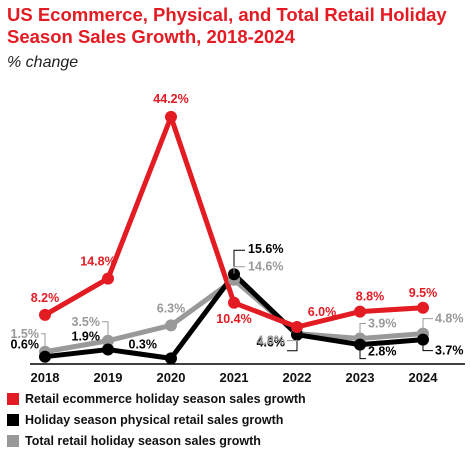 The image size is (470, 459). I want to click on x-axis: 2018 2019 2020 2021 2022 2023 2024, so click(247, 374).